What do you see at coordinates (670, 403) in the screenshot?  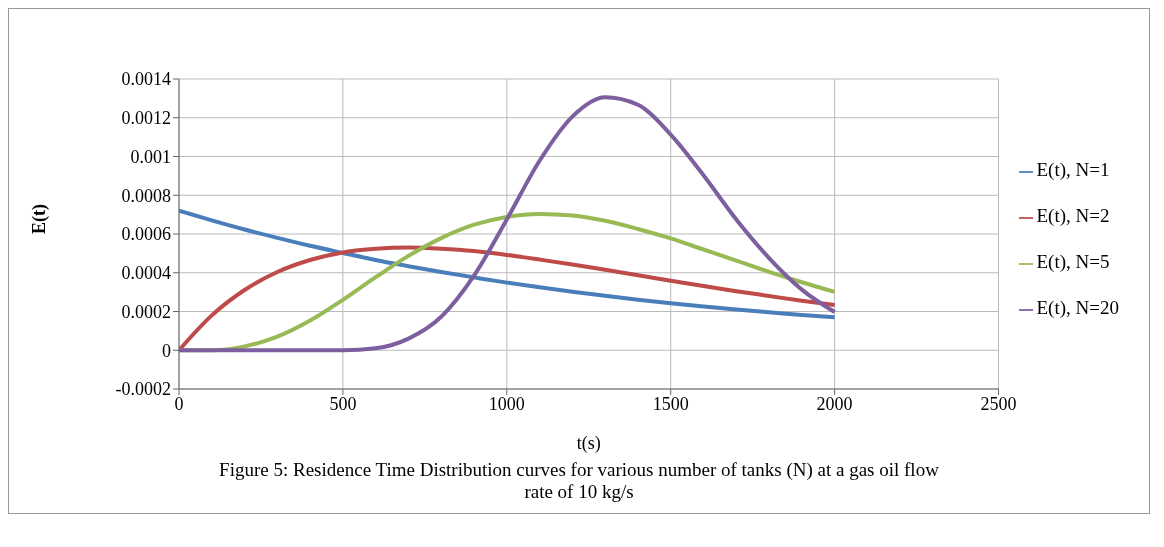 I see `x-tick-label: 1500` at bounding box center [670, 403].